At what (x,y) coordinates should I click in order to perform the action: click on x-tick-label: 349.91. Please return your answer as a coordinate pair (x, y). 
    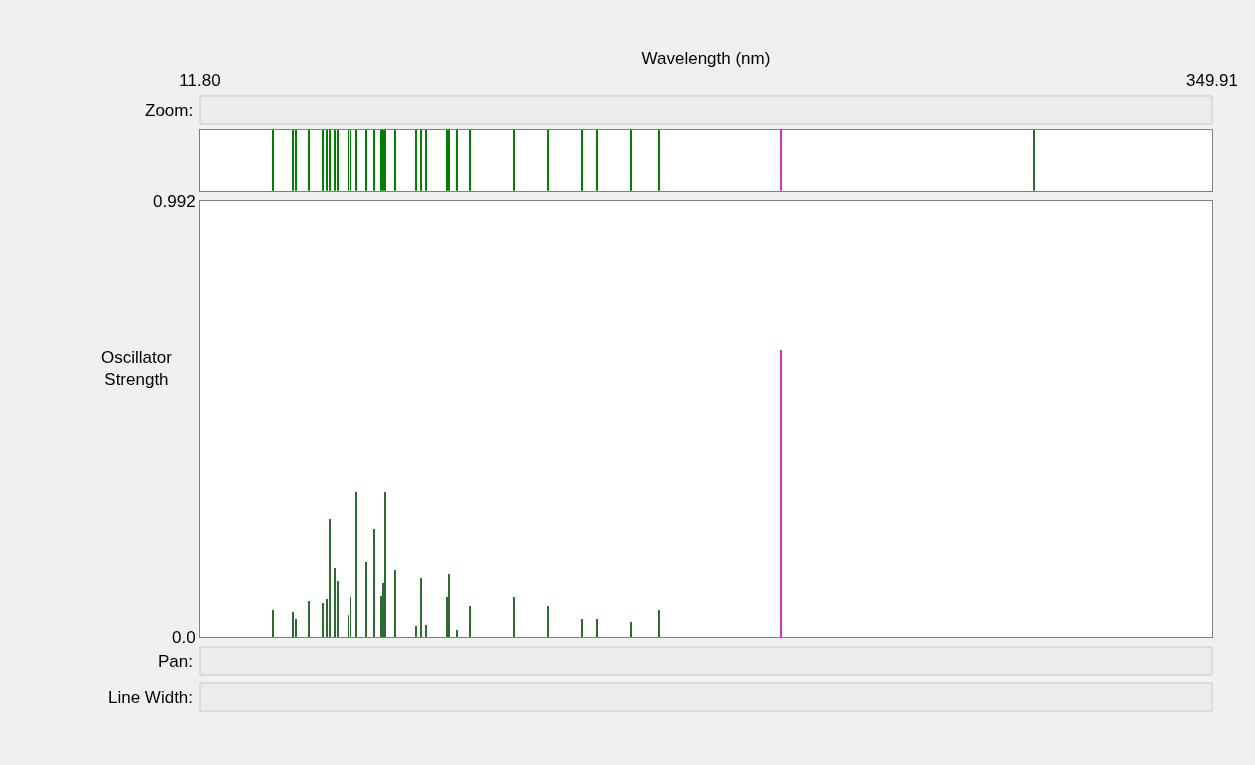
    Looking at the image, I should click on (1212, 81).